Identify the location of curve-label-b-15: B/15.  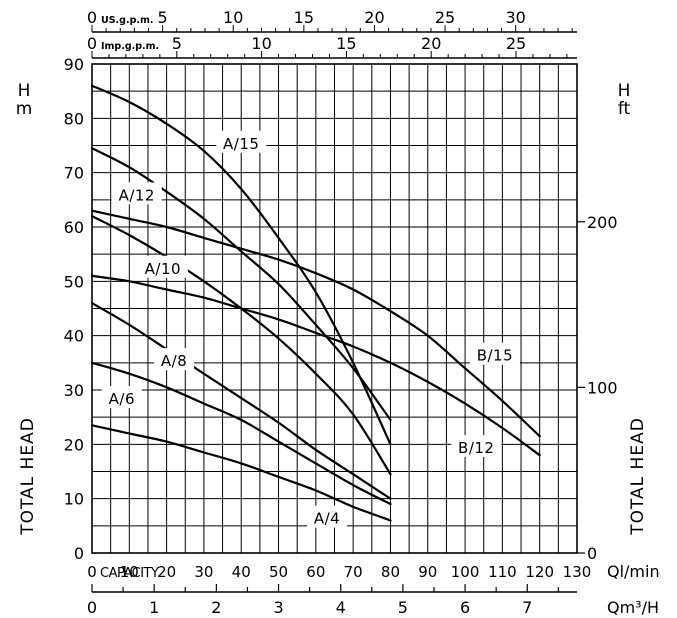
(495, 356).